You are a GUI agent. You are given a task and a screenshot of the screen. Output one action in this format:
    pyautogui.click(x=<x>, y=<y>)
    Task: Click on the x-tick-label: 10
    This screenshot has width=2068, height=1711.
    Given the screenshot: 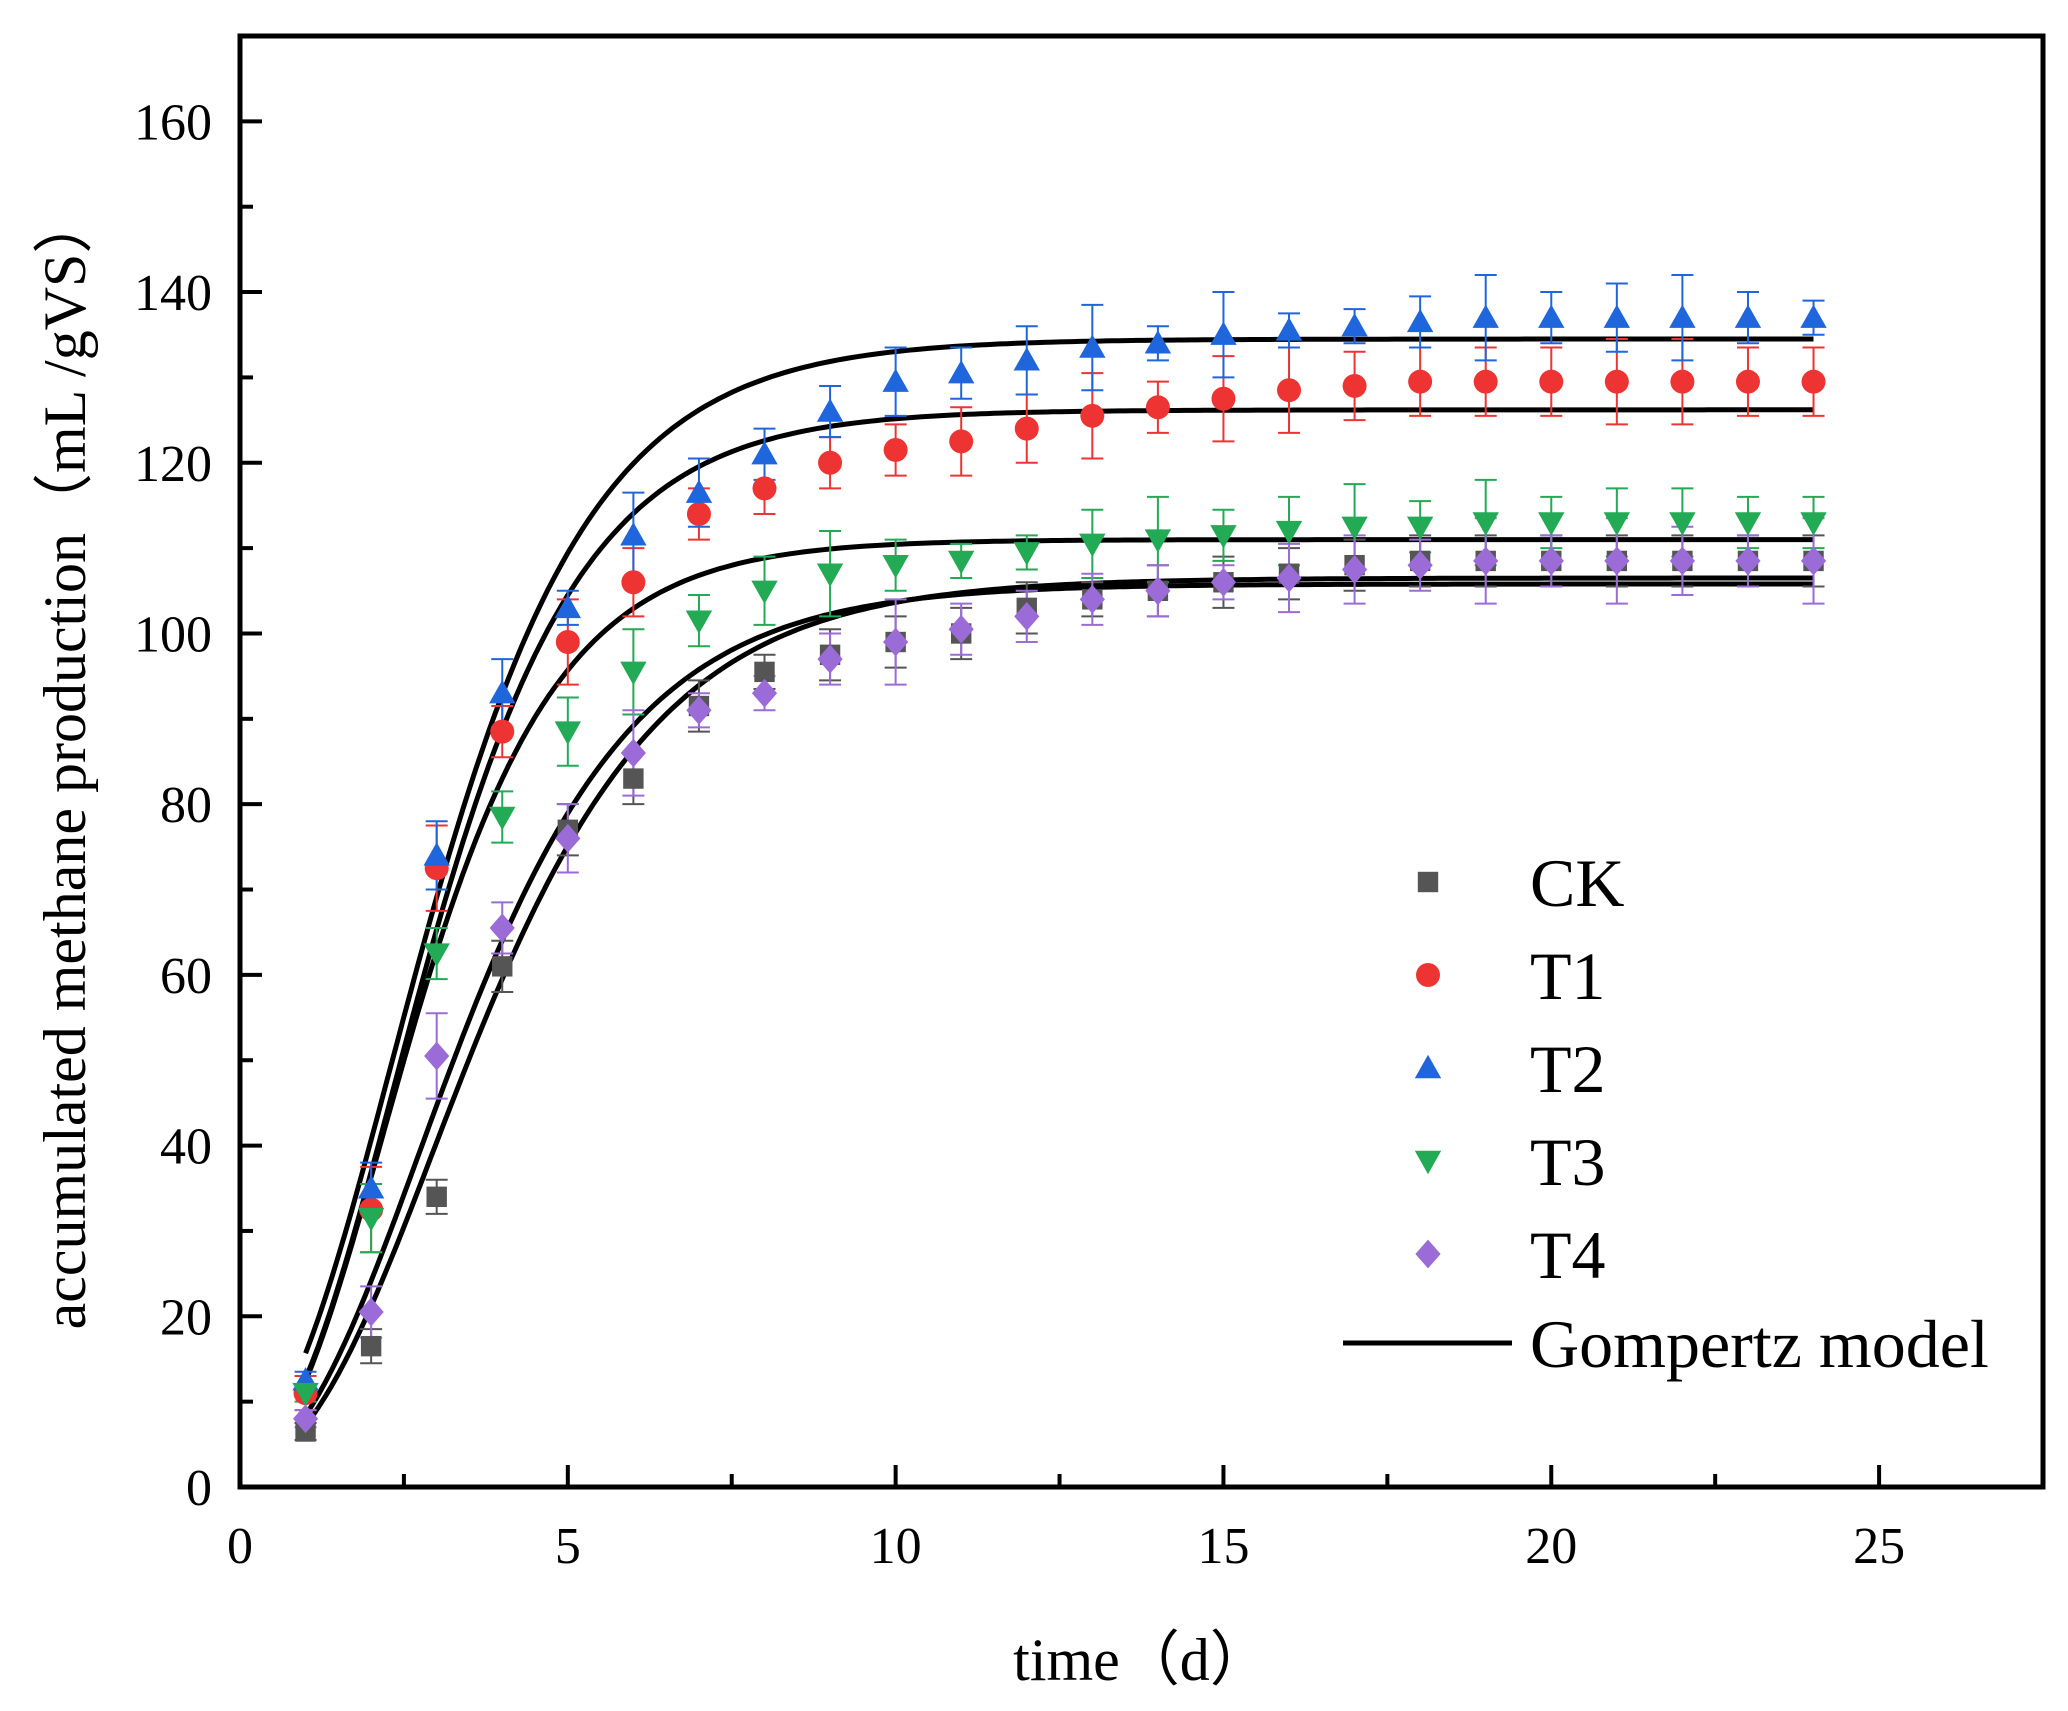 What is the action you would take?
    pyautogui.click(x=896, y=1546)
    